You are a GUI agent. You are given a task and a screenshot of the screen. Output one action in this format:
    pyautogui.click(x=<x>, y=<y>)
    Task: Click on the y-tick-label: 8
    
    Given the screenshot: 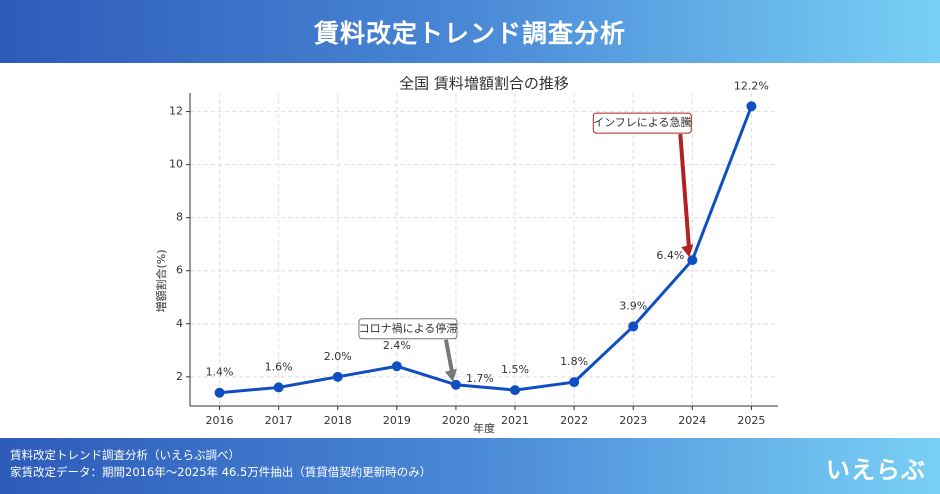 What is the action you would take?
    pyautogui.click(x=179, y=217)
    